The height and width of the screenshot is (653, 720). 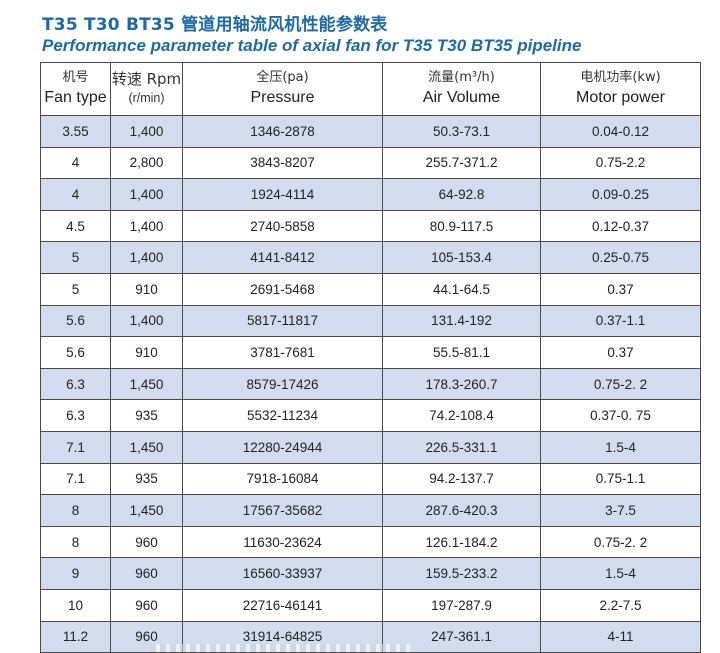 I want to click on motor-power-cell: 0.25-0.75, so click(x=620, y=257).